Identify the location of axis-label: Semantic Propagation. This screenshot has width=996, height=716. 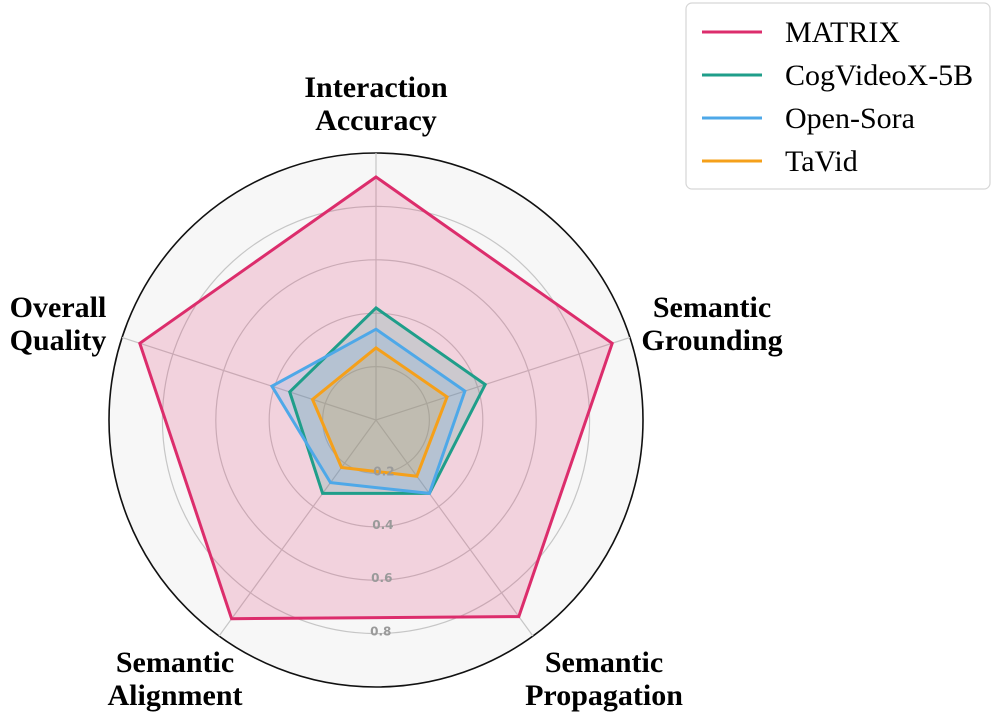
(604, 679).